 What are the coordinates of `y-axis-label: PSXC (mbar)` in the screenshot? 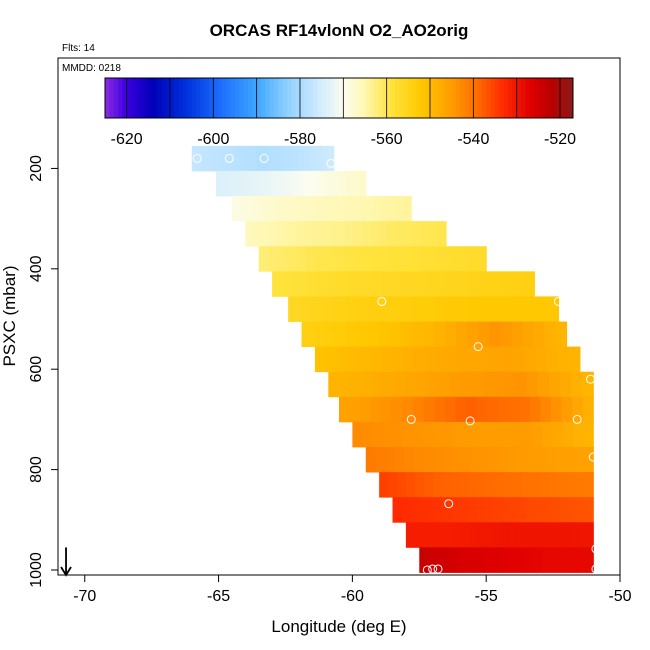 It's located at (9, 315).